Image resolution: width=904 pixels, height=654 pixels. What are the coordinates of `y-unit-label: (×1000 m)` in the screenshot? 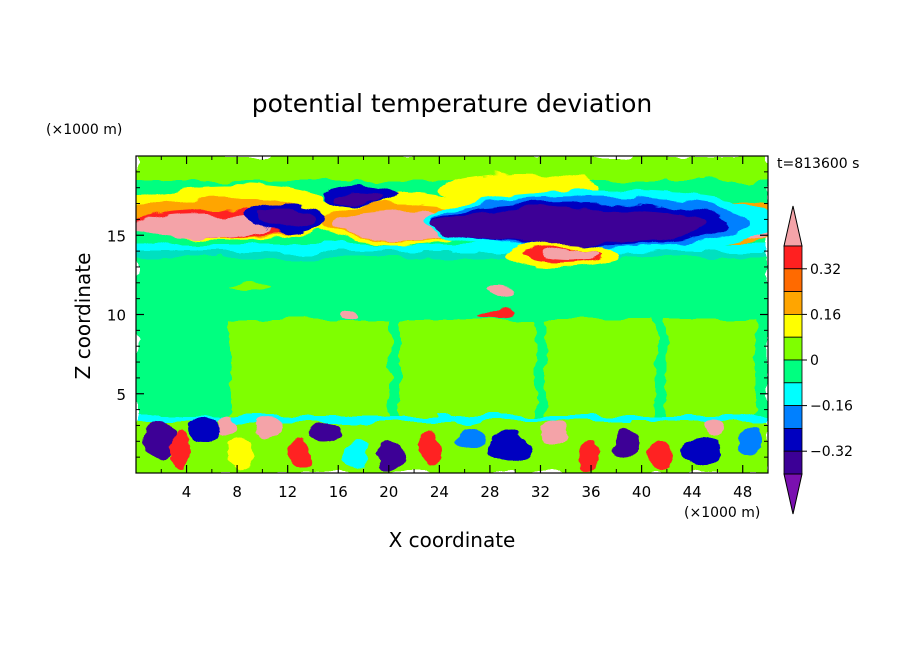 It's located at (84, 130).